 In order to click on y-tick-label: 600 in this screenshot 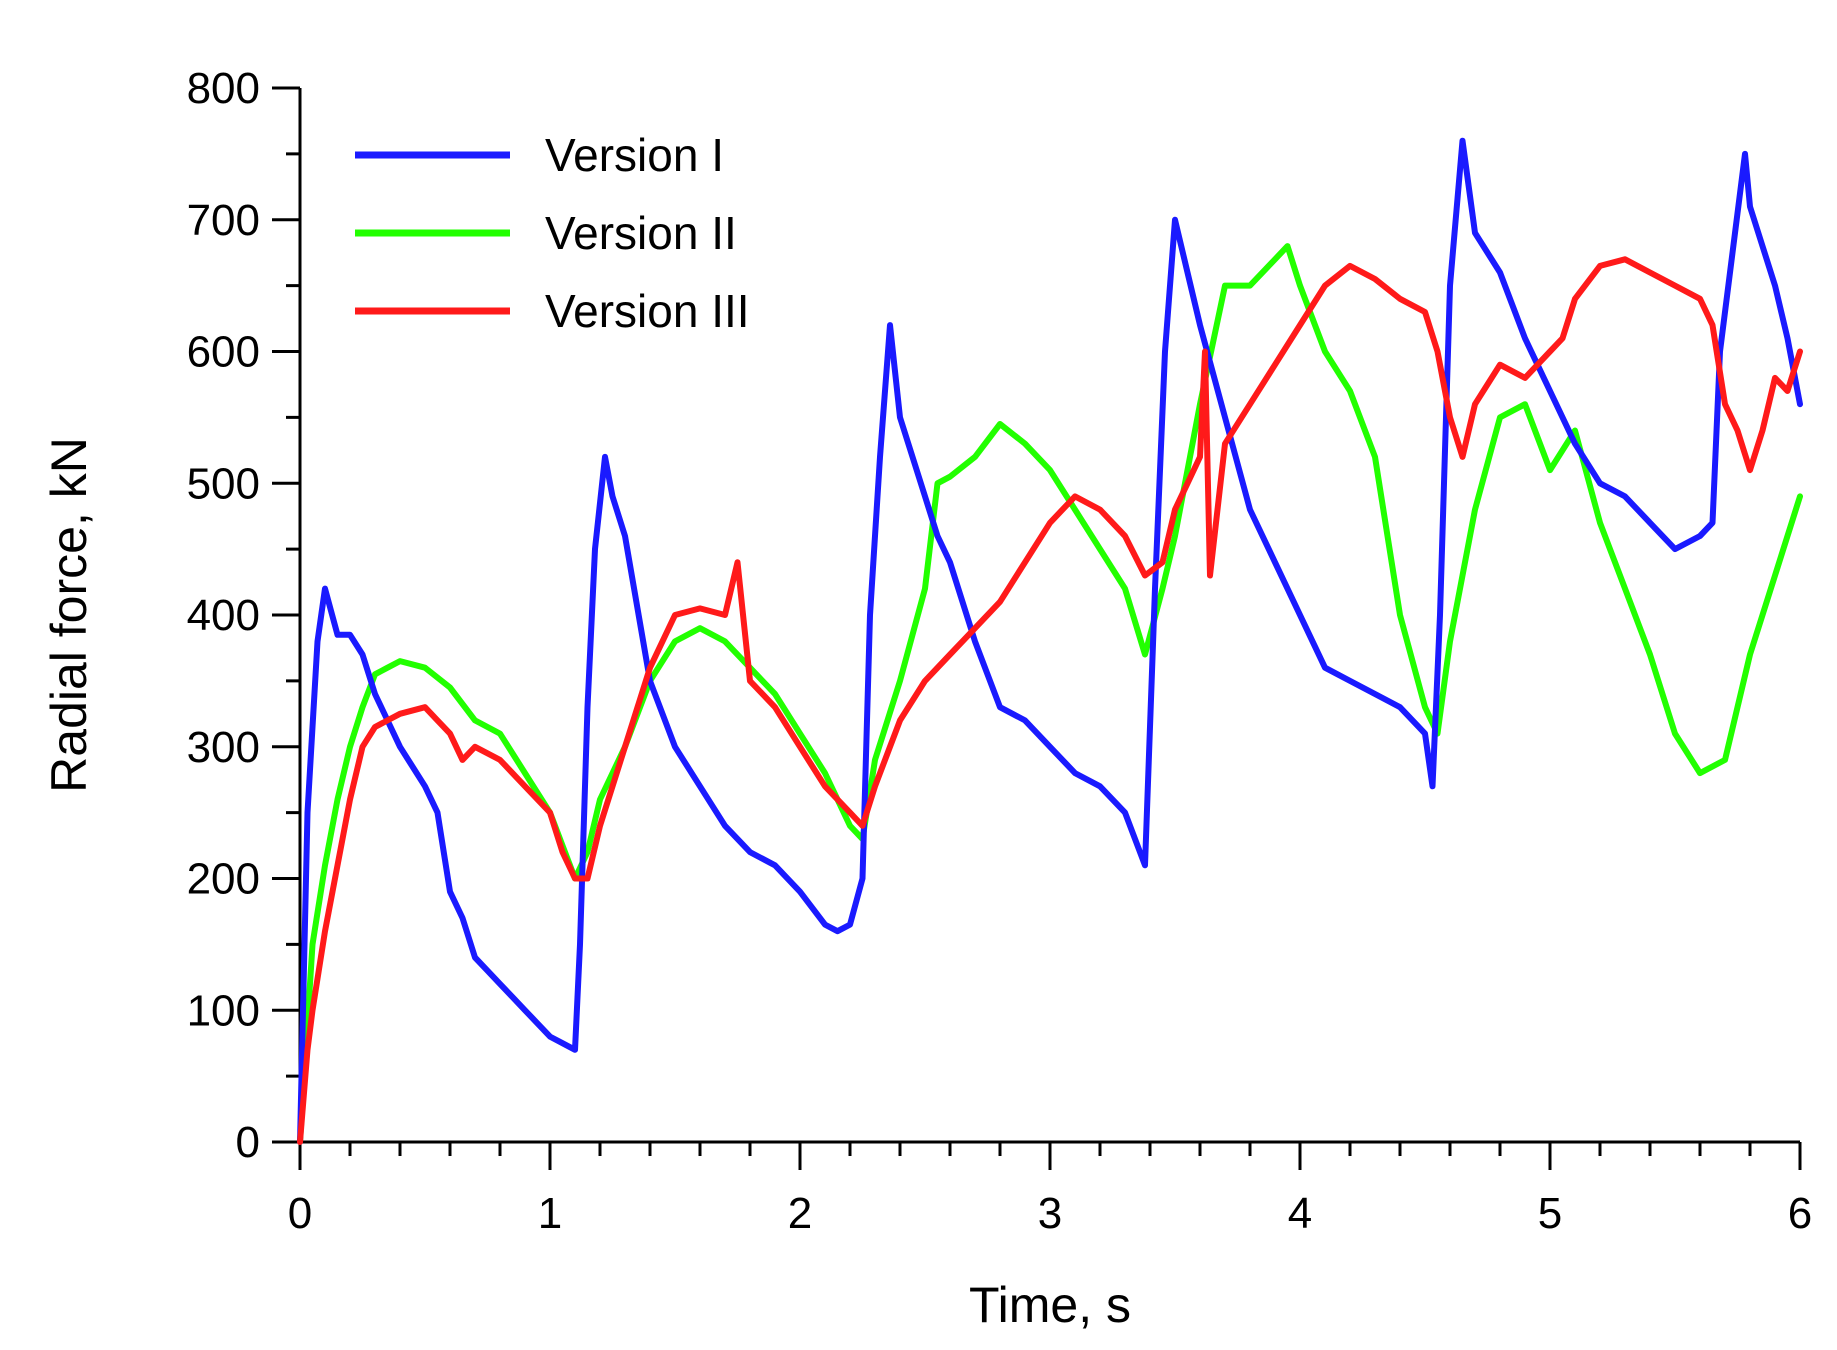, I will do `click(223, 352)`.